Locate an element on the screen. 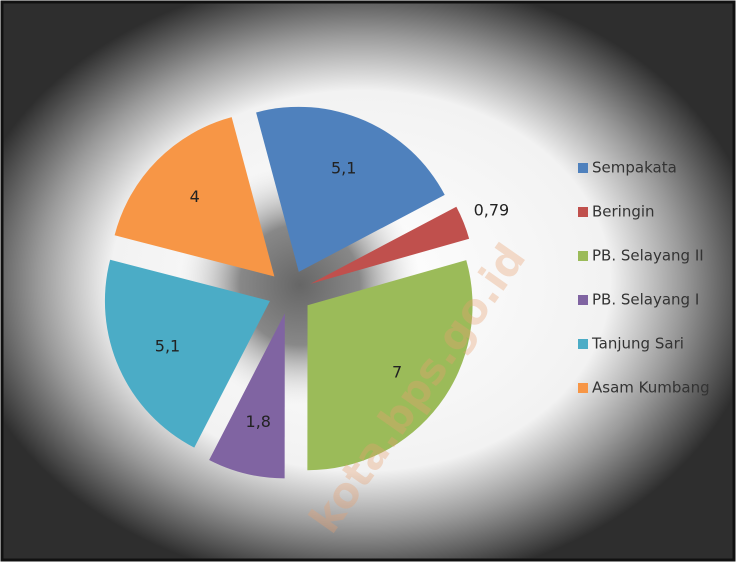  legend-label: Sempakata is located at coordinates (634, 168).